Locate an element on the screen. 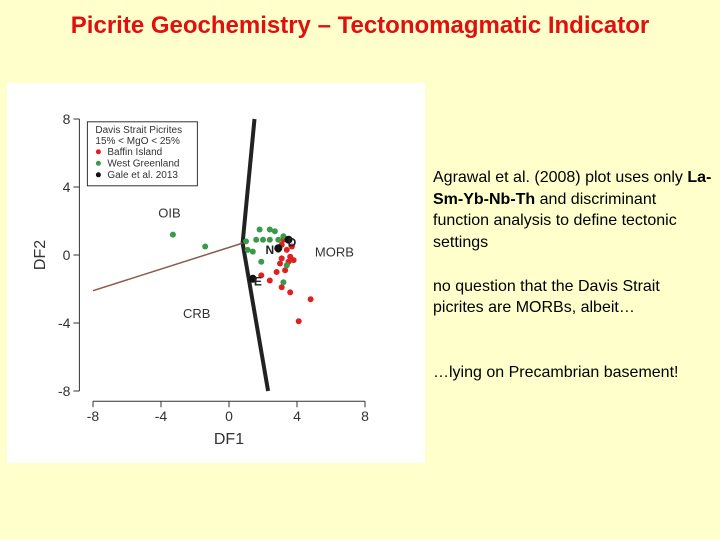  y-tick-label: -8 is located at coordinates (64, 391).